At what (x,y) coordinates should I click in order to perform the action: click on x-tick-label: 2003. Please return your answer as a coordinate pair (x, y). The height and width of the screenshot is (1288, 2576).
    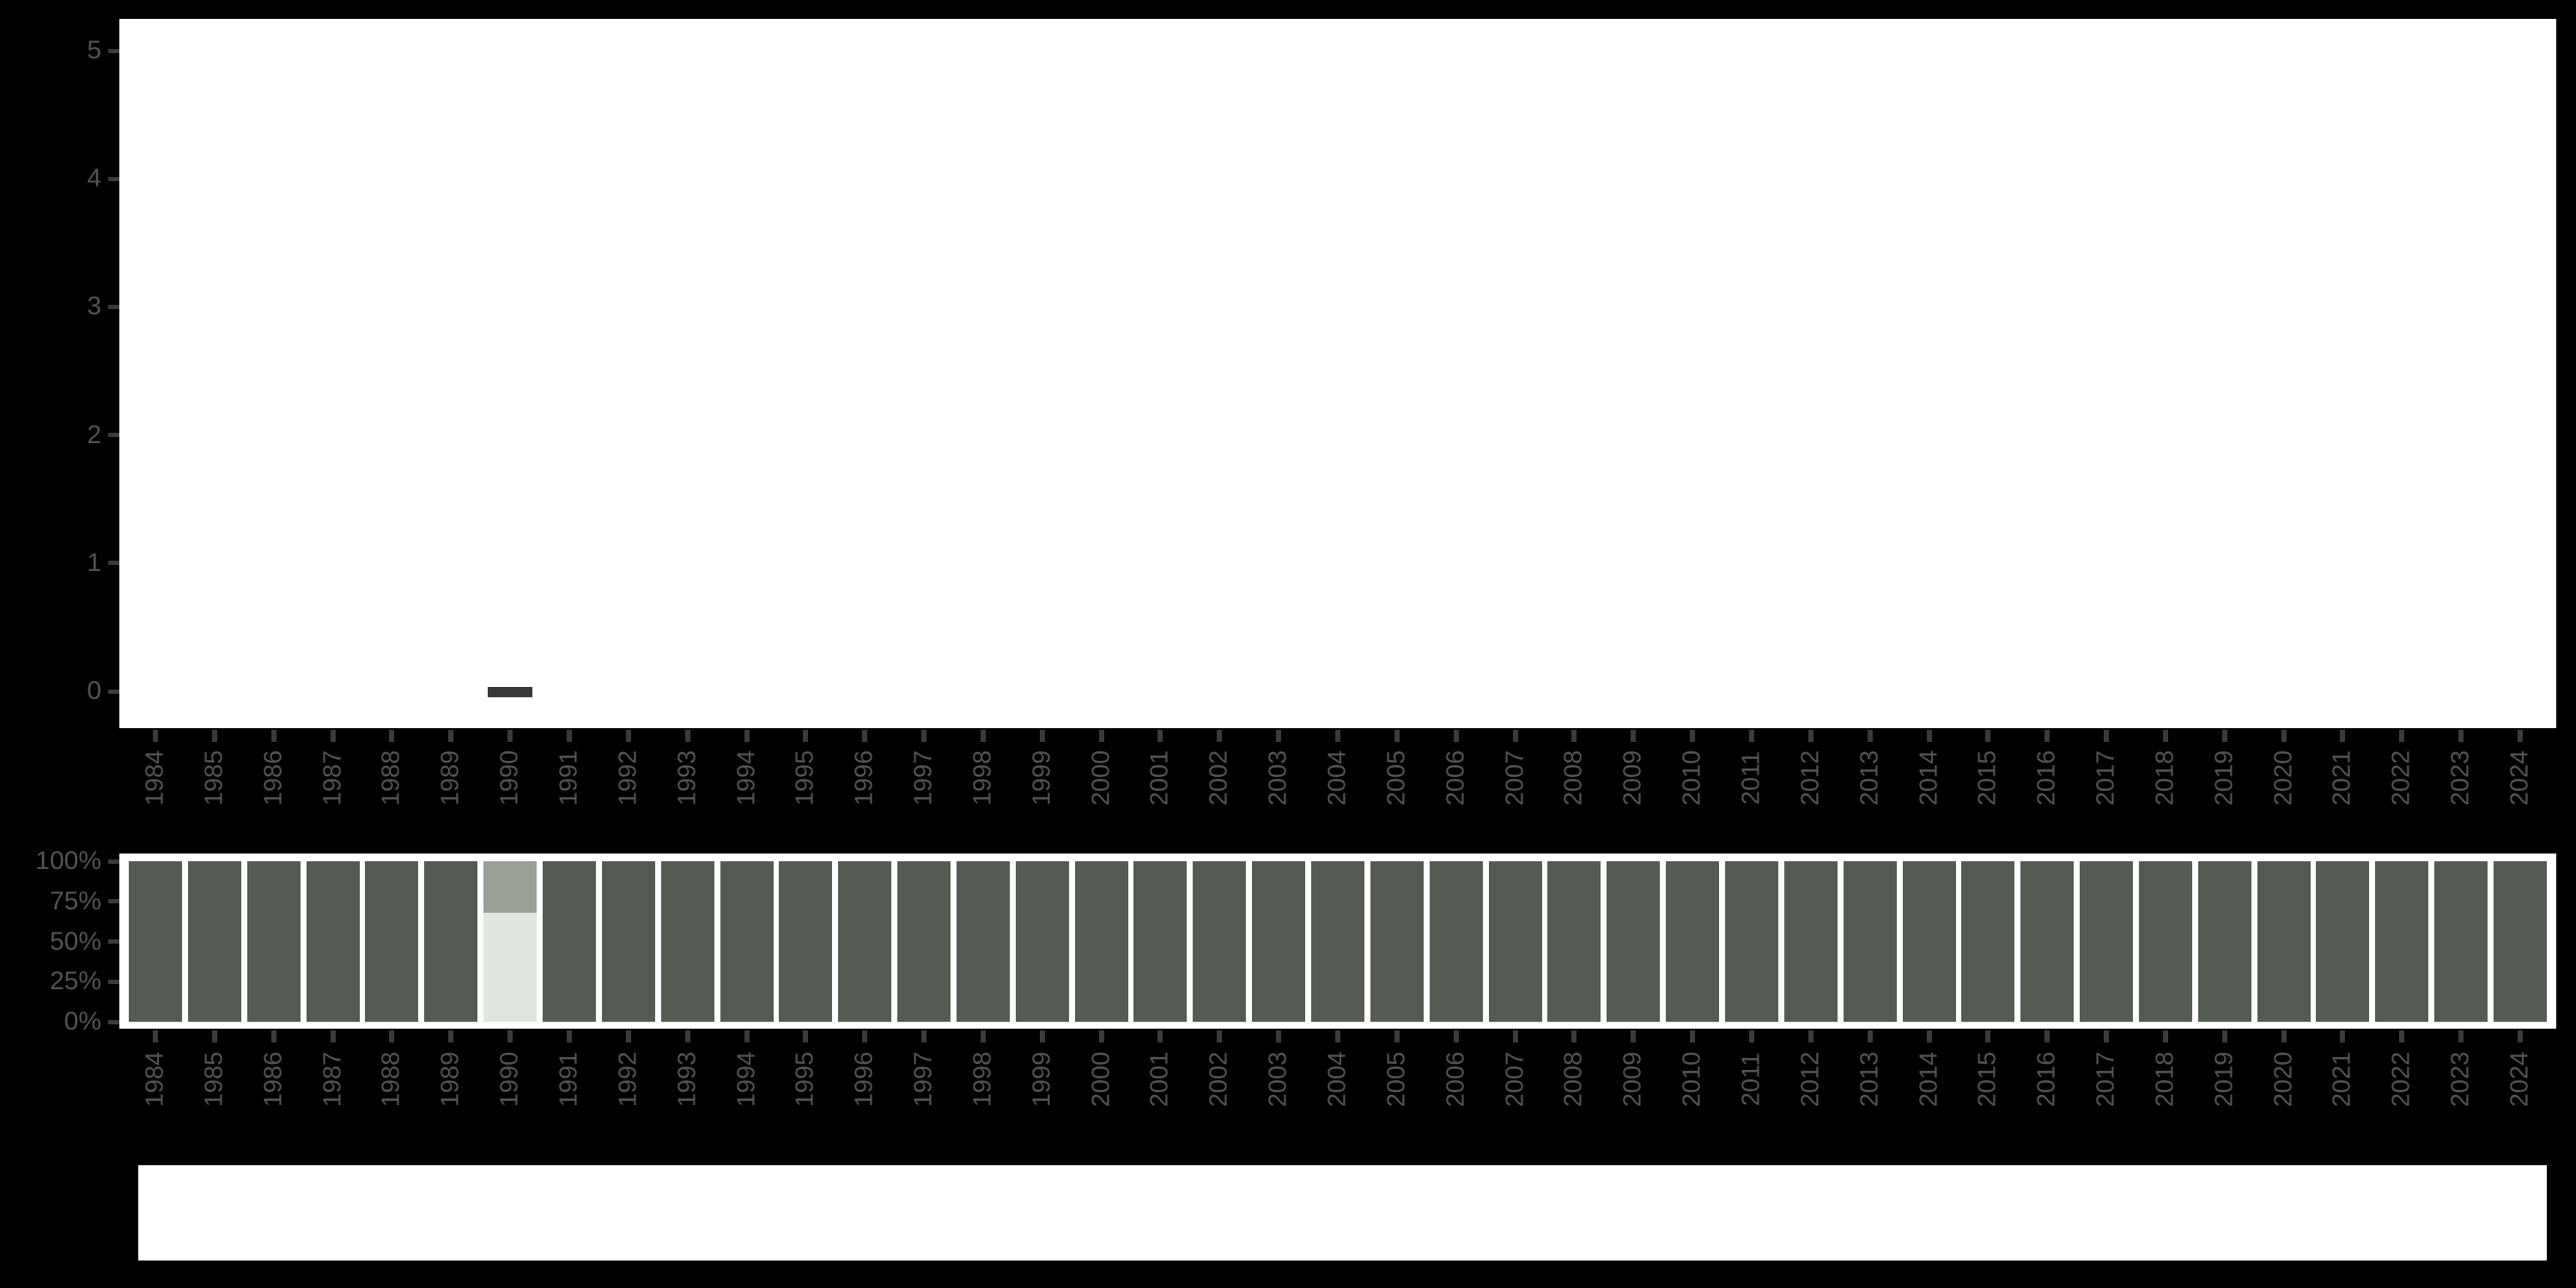
    Looking at the image, I should click on (1278, 1079).